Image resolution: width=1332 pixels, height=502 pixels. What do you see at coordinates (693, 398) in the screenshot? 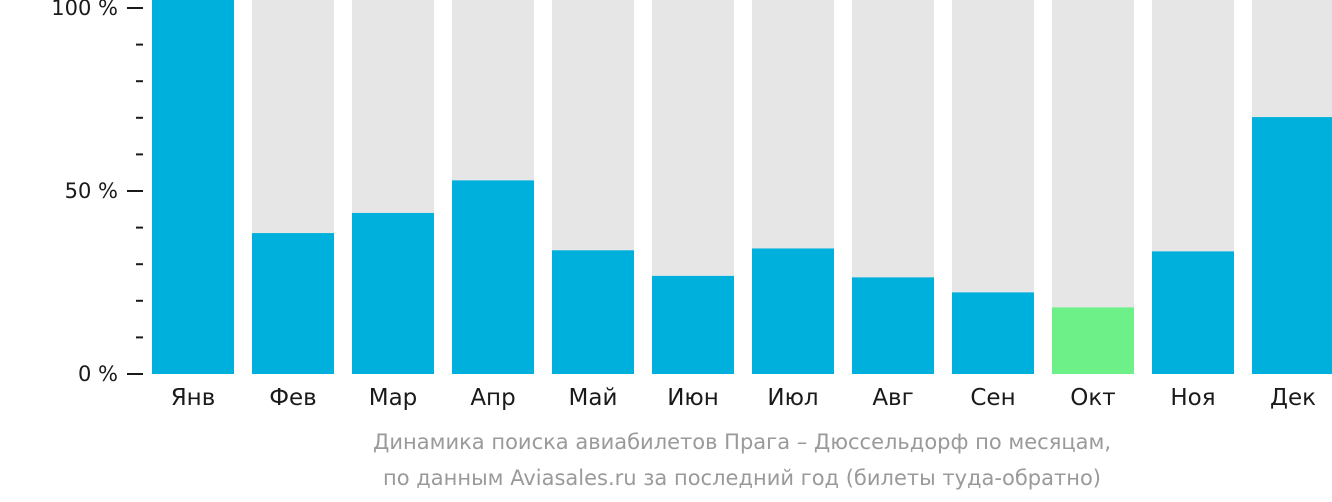
I see `x-tick-label: Июн` at bounding box center [693, 398].